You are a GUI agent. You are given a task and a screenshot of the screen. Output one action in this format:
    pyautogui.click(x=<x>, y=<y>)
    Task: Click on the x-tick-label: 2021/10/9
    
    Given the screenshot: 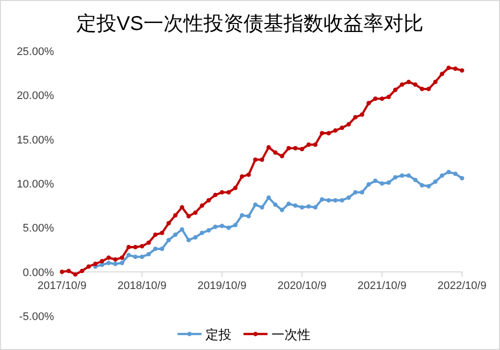 What is the action you would take?
    pyautogui.click(x=382, y=286)
    